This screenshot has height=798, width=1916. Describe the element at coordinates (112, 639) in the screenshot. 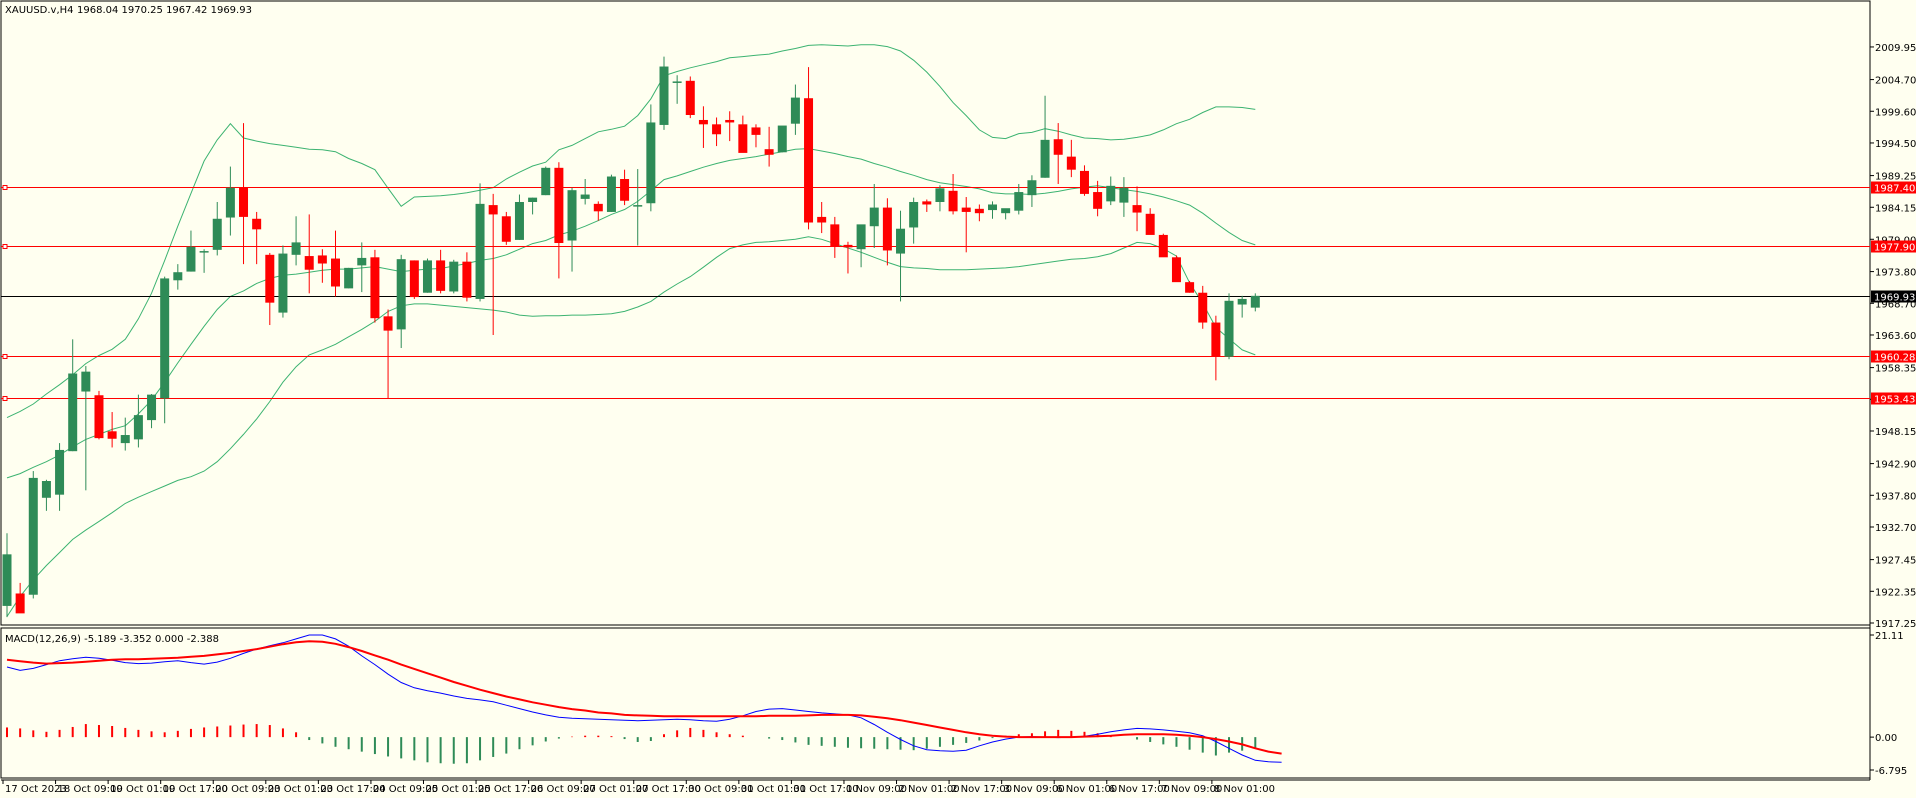

I see `macd-label: MACD(12,26,9) -5.189 -3.352 0.000 -2.388` at that location.